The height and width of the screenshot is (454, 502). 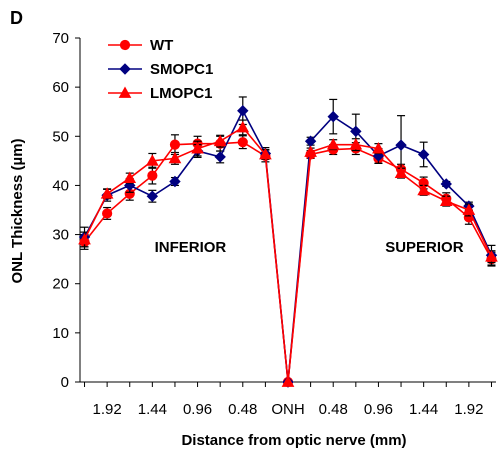 What do you see at coordinates (60, 185) in the screenshot?
I see `y-tick-label: 40` at bounding box center [60, 185].